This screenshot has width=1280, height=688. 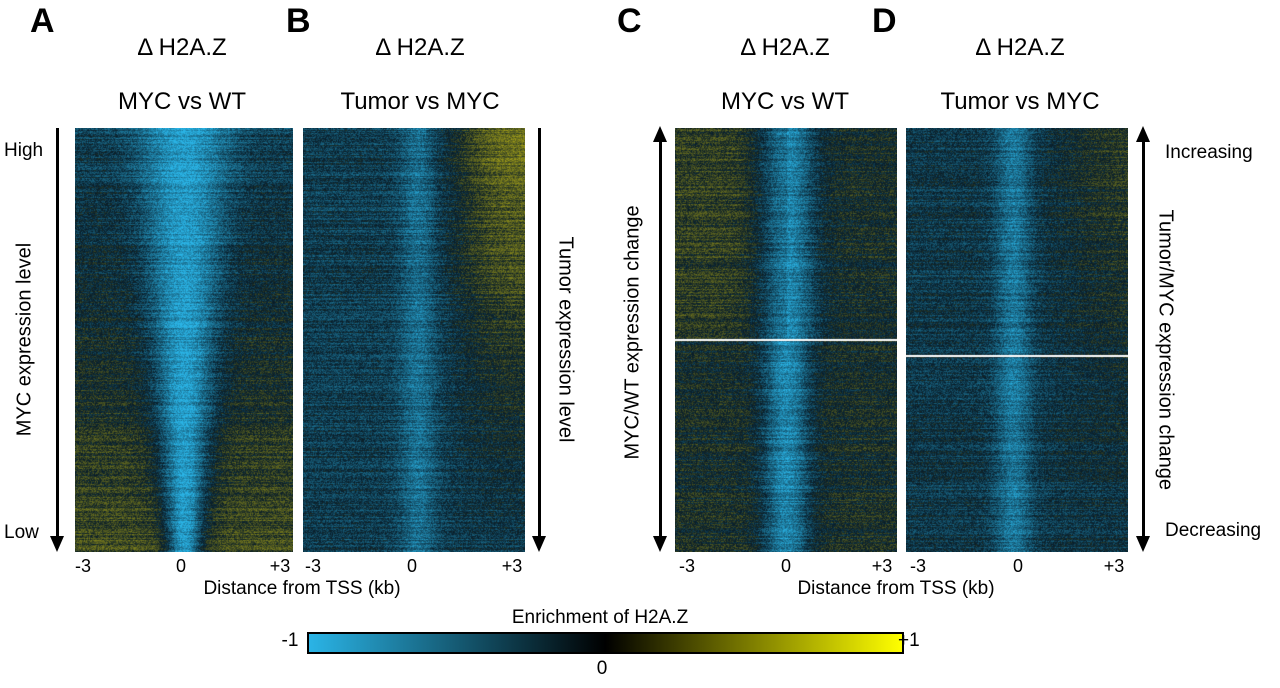 What do you see at coordinates (785, 101) in the screenshot?
I see `panel-c-subtitle: MYC vs WT` at bounding box center [785, 101].